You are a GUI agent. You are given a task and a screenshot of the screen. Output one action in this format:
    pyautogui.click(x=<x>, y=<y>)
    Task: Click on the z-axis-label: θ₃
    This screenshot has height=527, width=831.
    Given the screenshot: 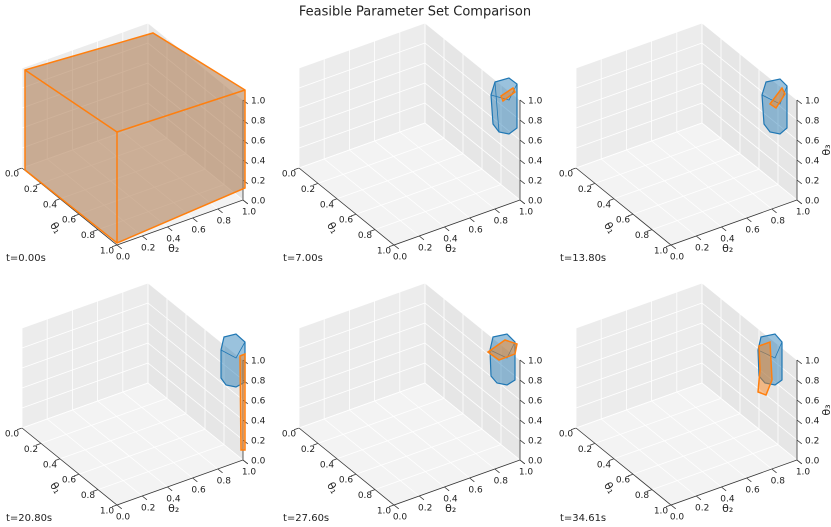 What is the action you would take?
    pyautogui.click(x=825, y=409)
    